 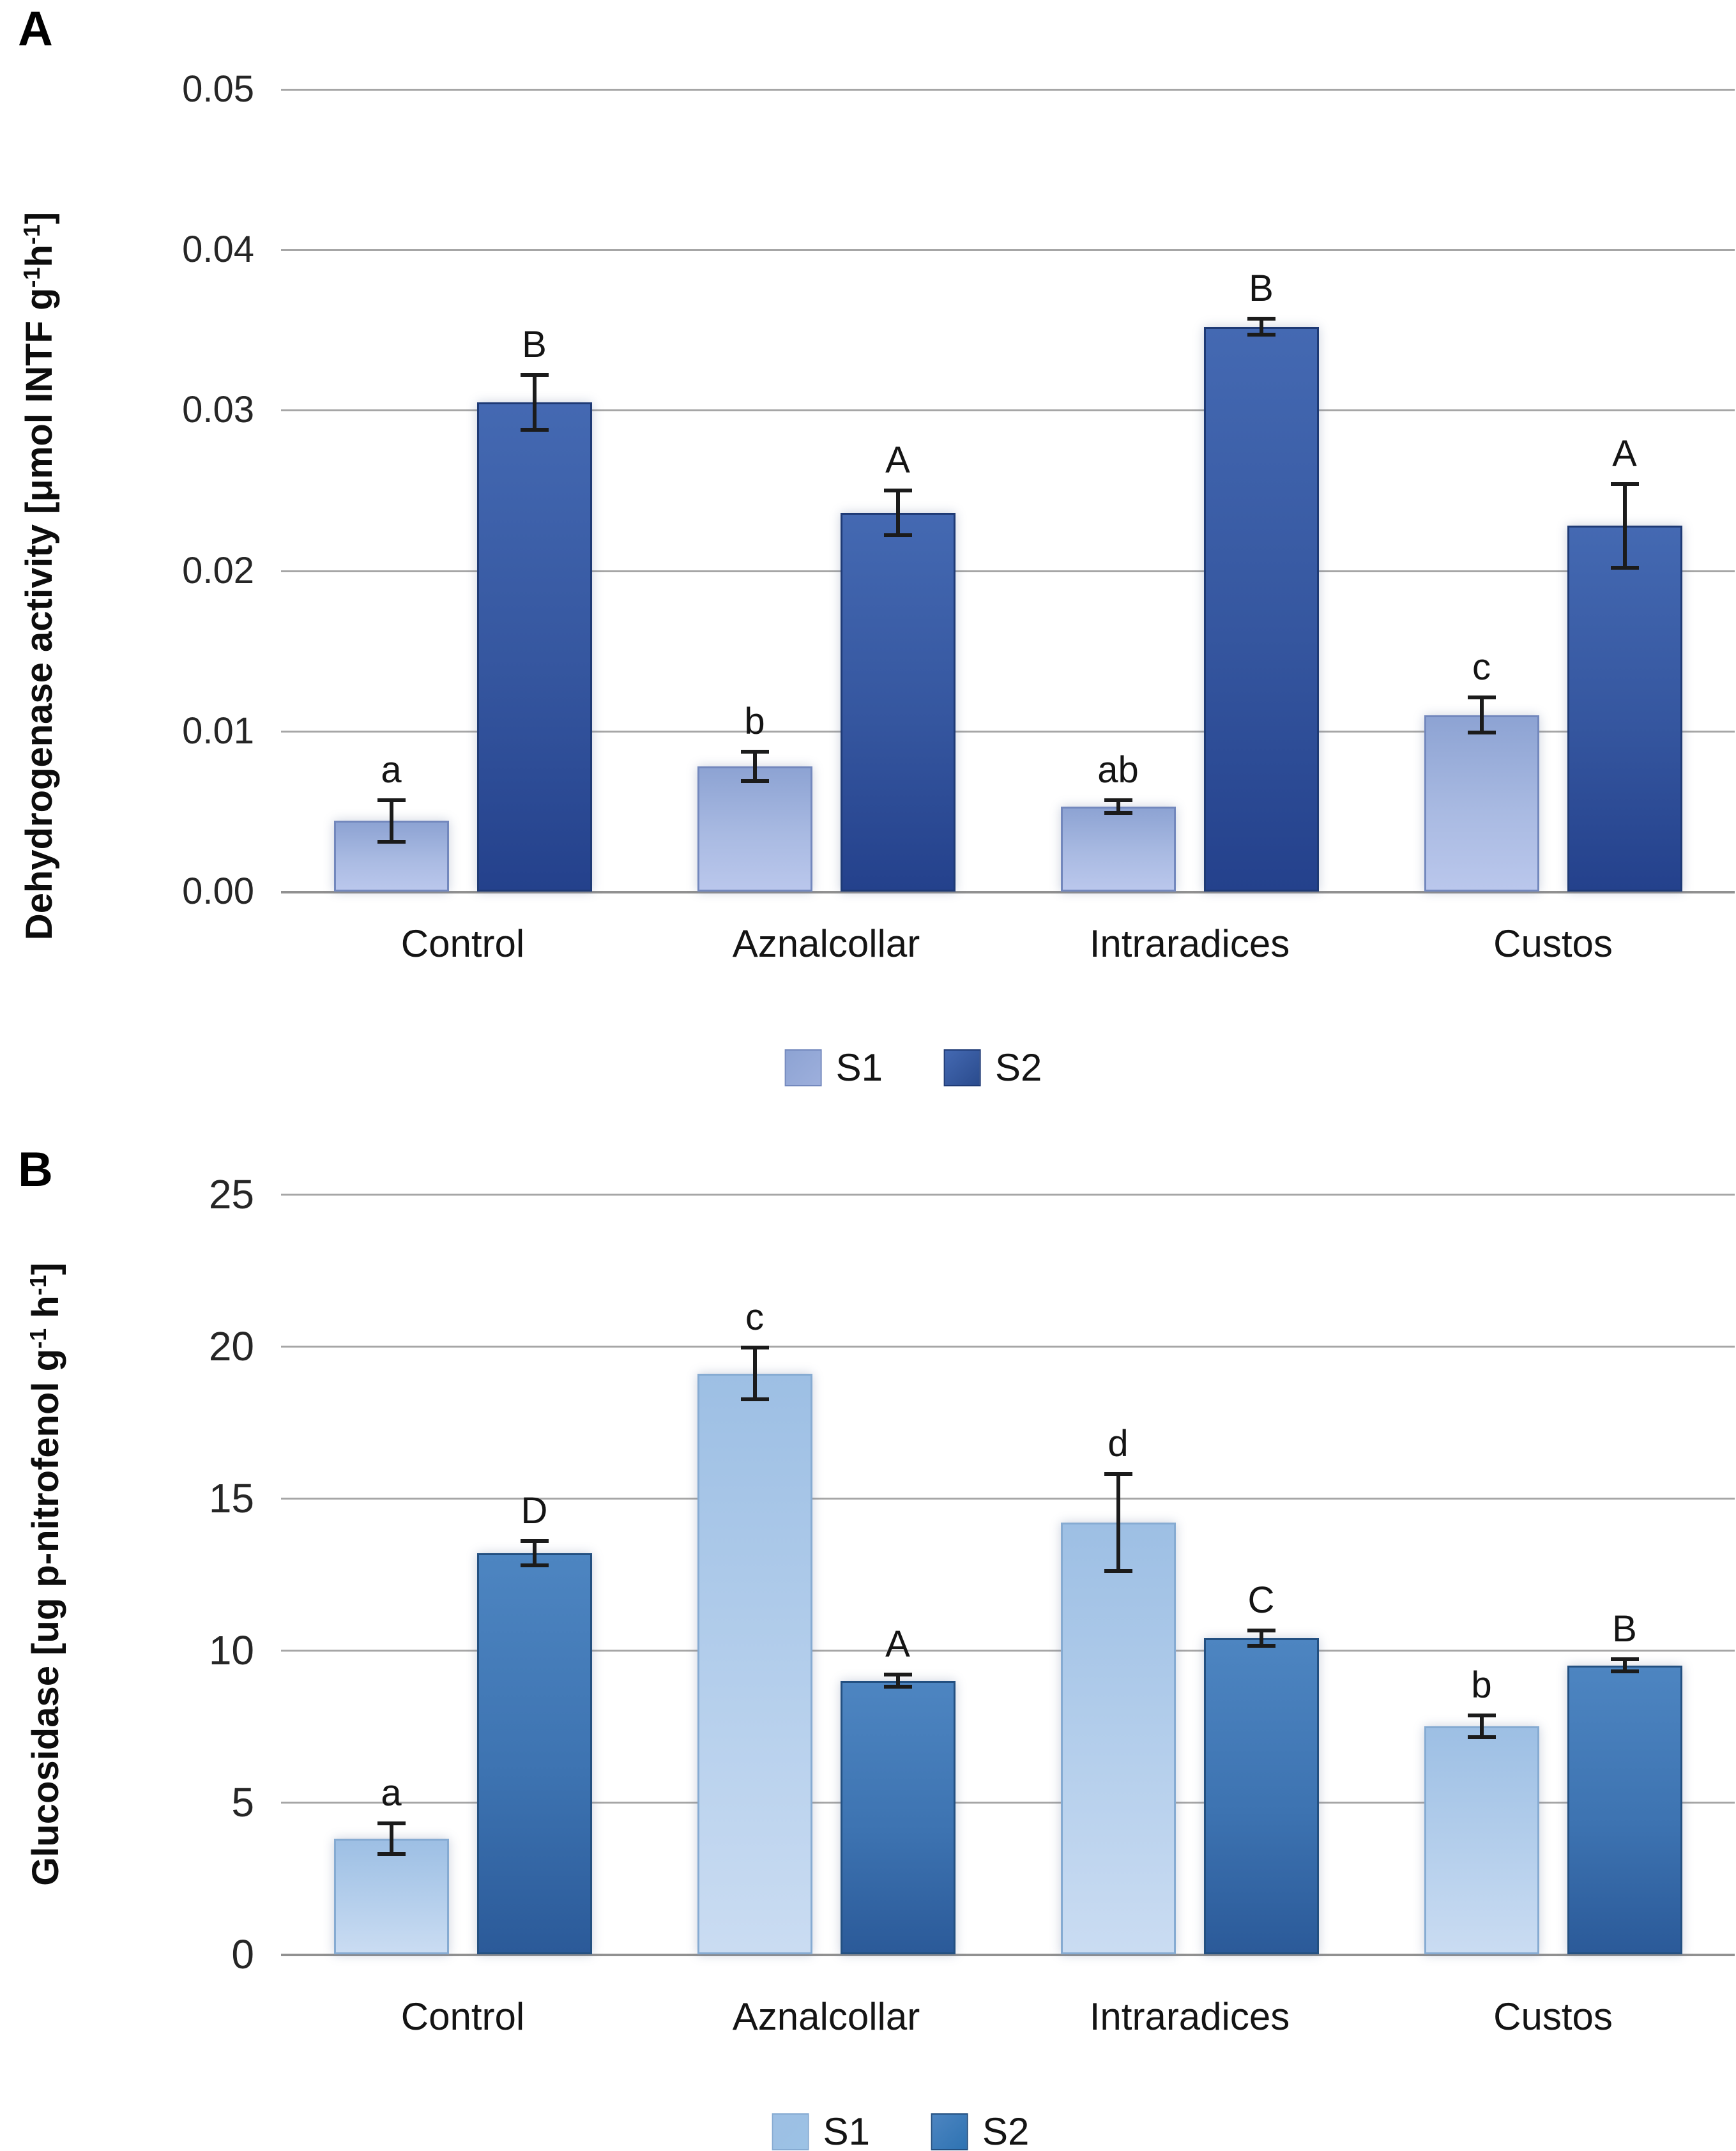 What do you see at coordinates (218, 89) in the screenshot?
I see `y-tick-label: 0.05` at bounding box center [218, 89].